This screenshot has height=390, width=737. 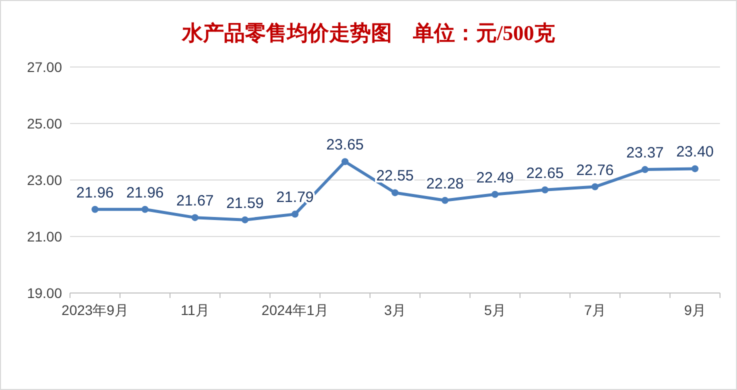 I want to click on x-tick-label: 9月, so click(x=695, y=310).